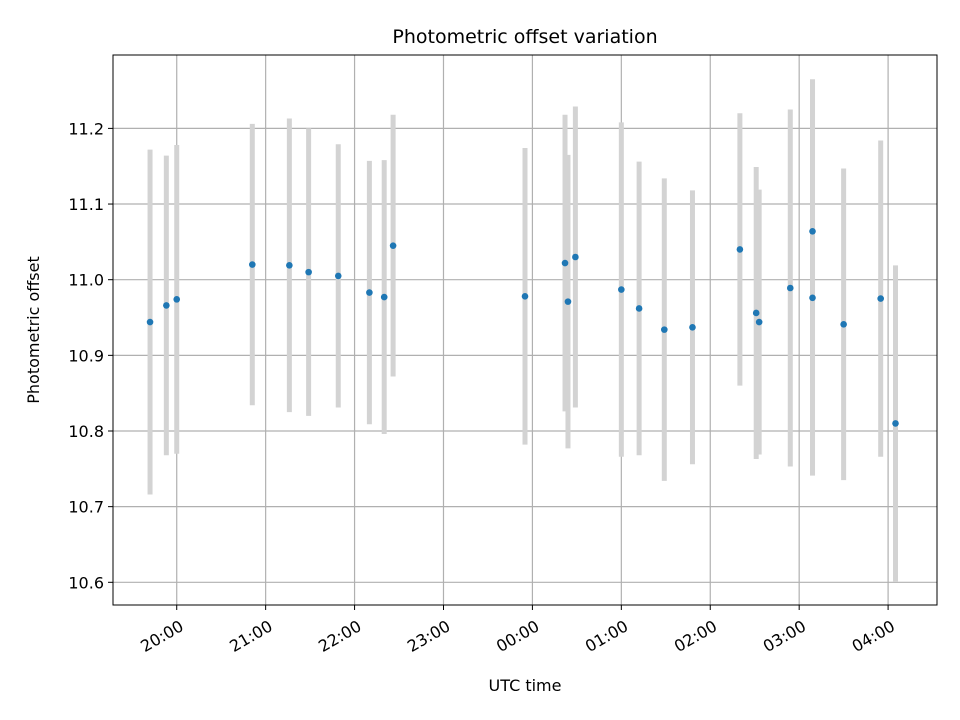  What do you see at coordinates (86, 204) in the screenshot?
I see `y-tick-label: 11.1` at bounding box center [86, 204].